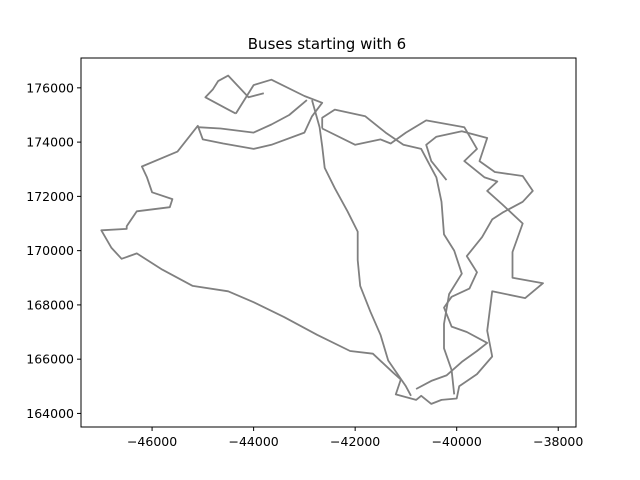  What do you see at coordinates (327, 44) in the screenshot?
I see `chart-title: Buses starting with 6` at bounding box center [327, 44].